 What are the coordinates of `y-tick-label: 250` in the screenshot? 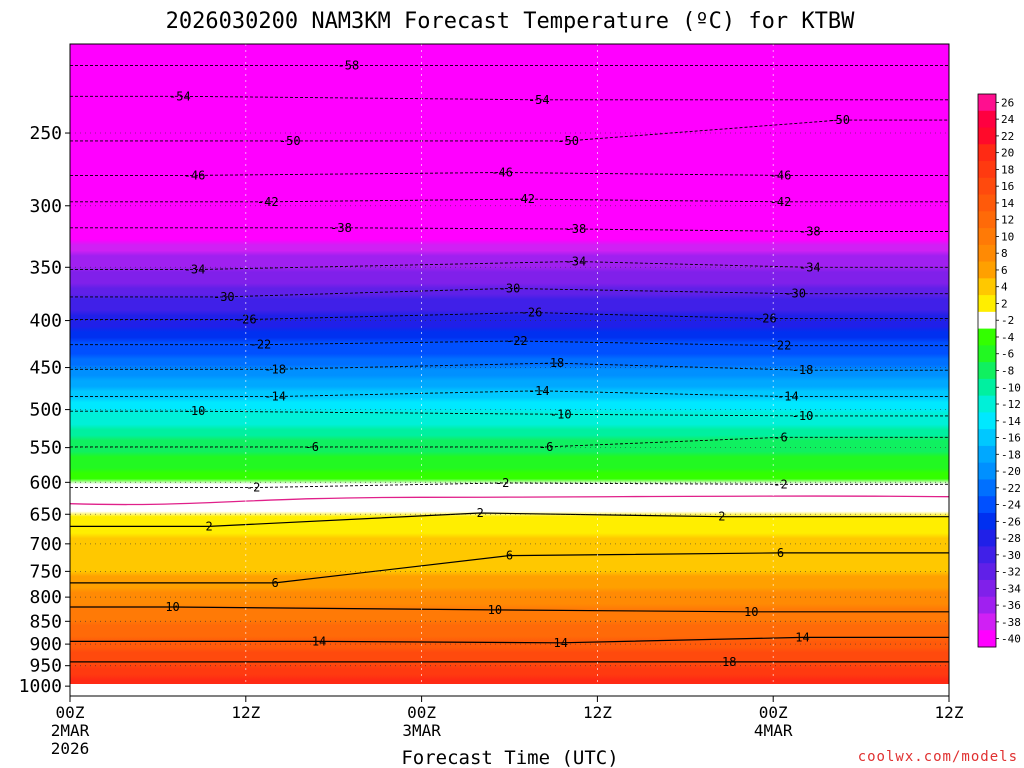 It's located at (45, 133).